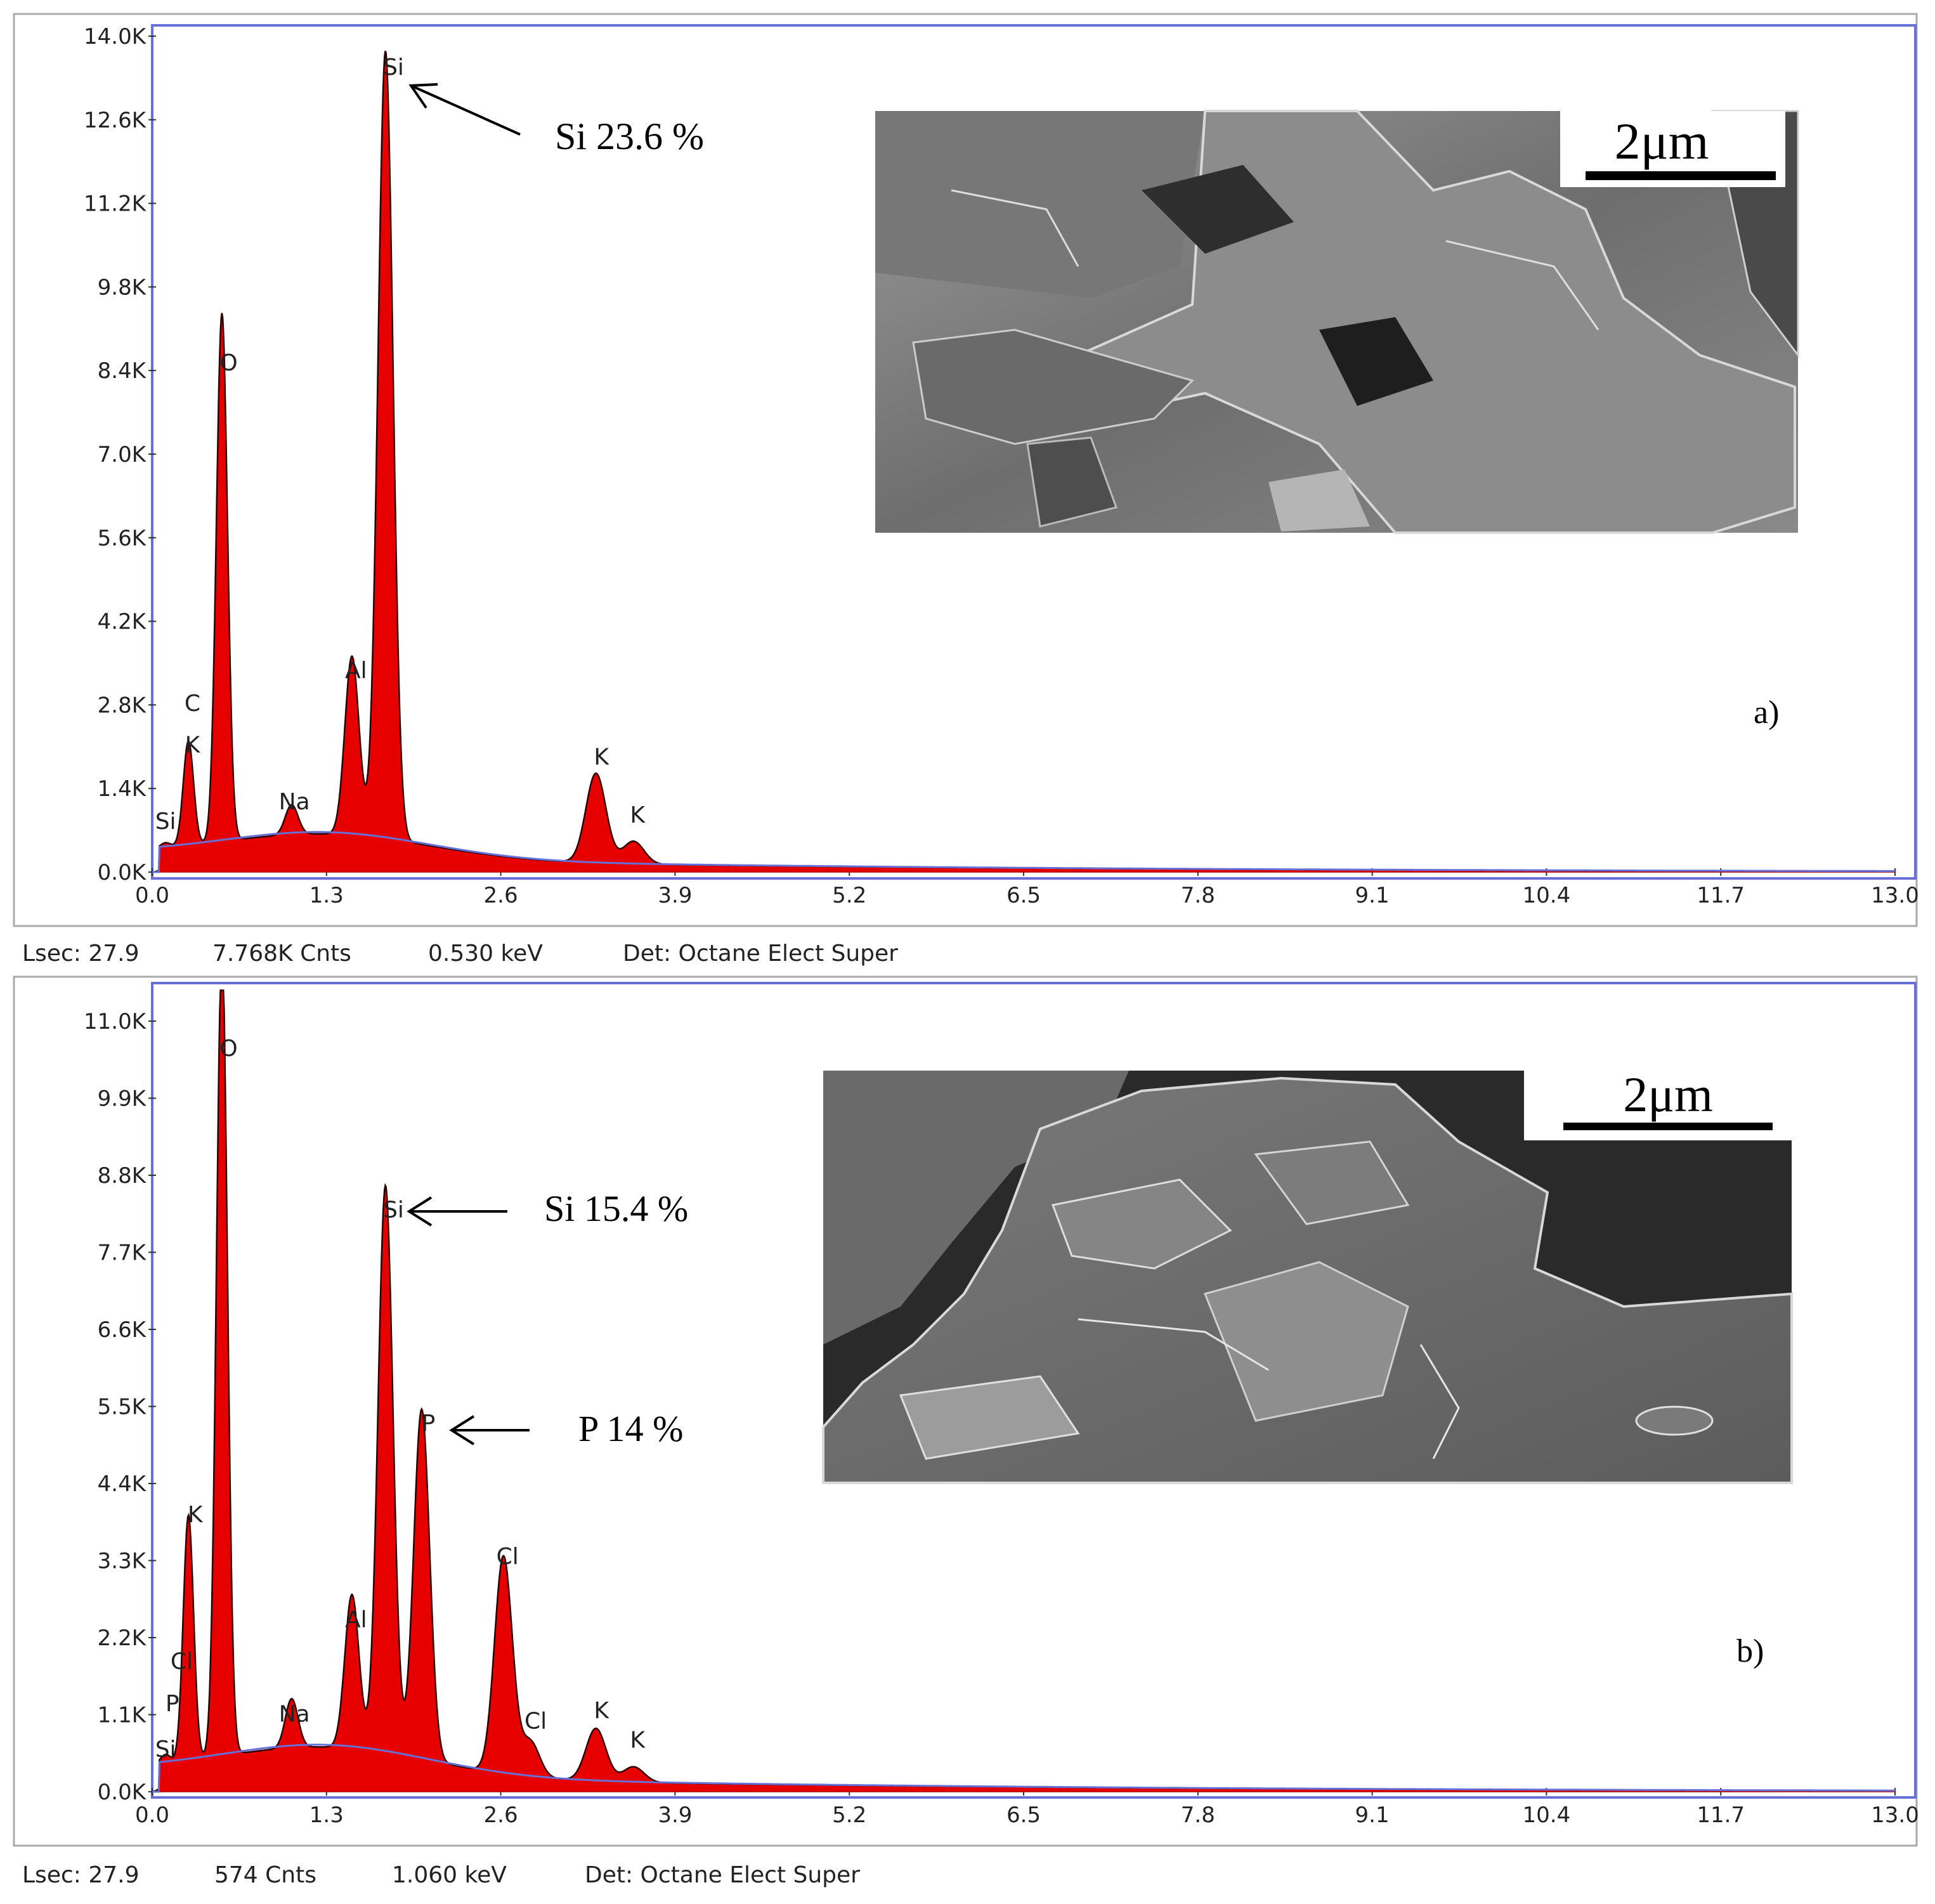 This screenshot has height=1904, width=1935. What do you see at coordinates (616, 1208) in the screenshot?
I see `panel-b-callout-text: Si 15.4 %` at bounding box center [616, 1208].